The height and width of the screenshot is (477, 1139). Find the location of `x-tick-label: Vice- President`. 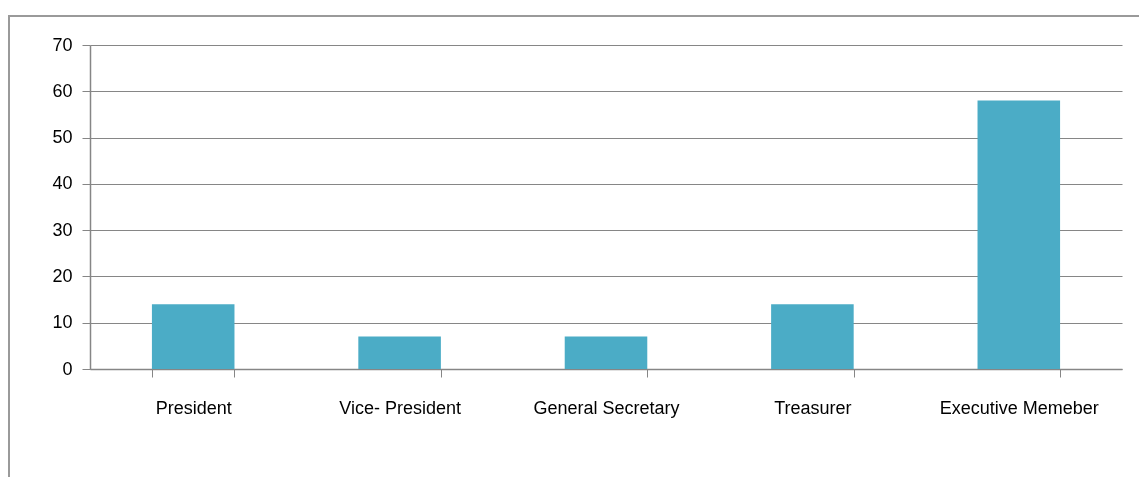

x-tick-label: Vice- President is located at coordinates (400, 407).